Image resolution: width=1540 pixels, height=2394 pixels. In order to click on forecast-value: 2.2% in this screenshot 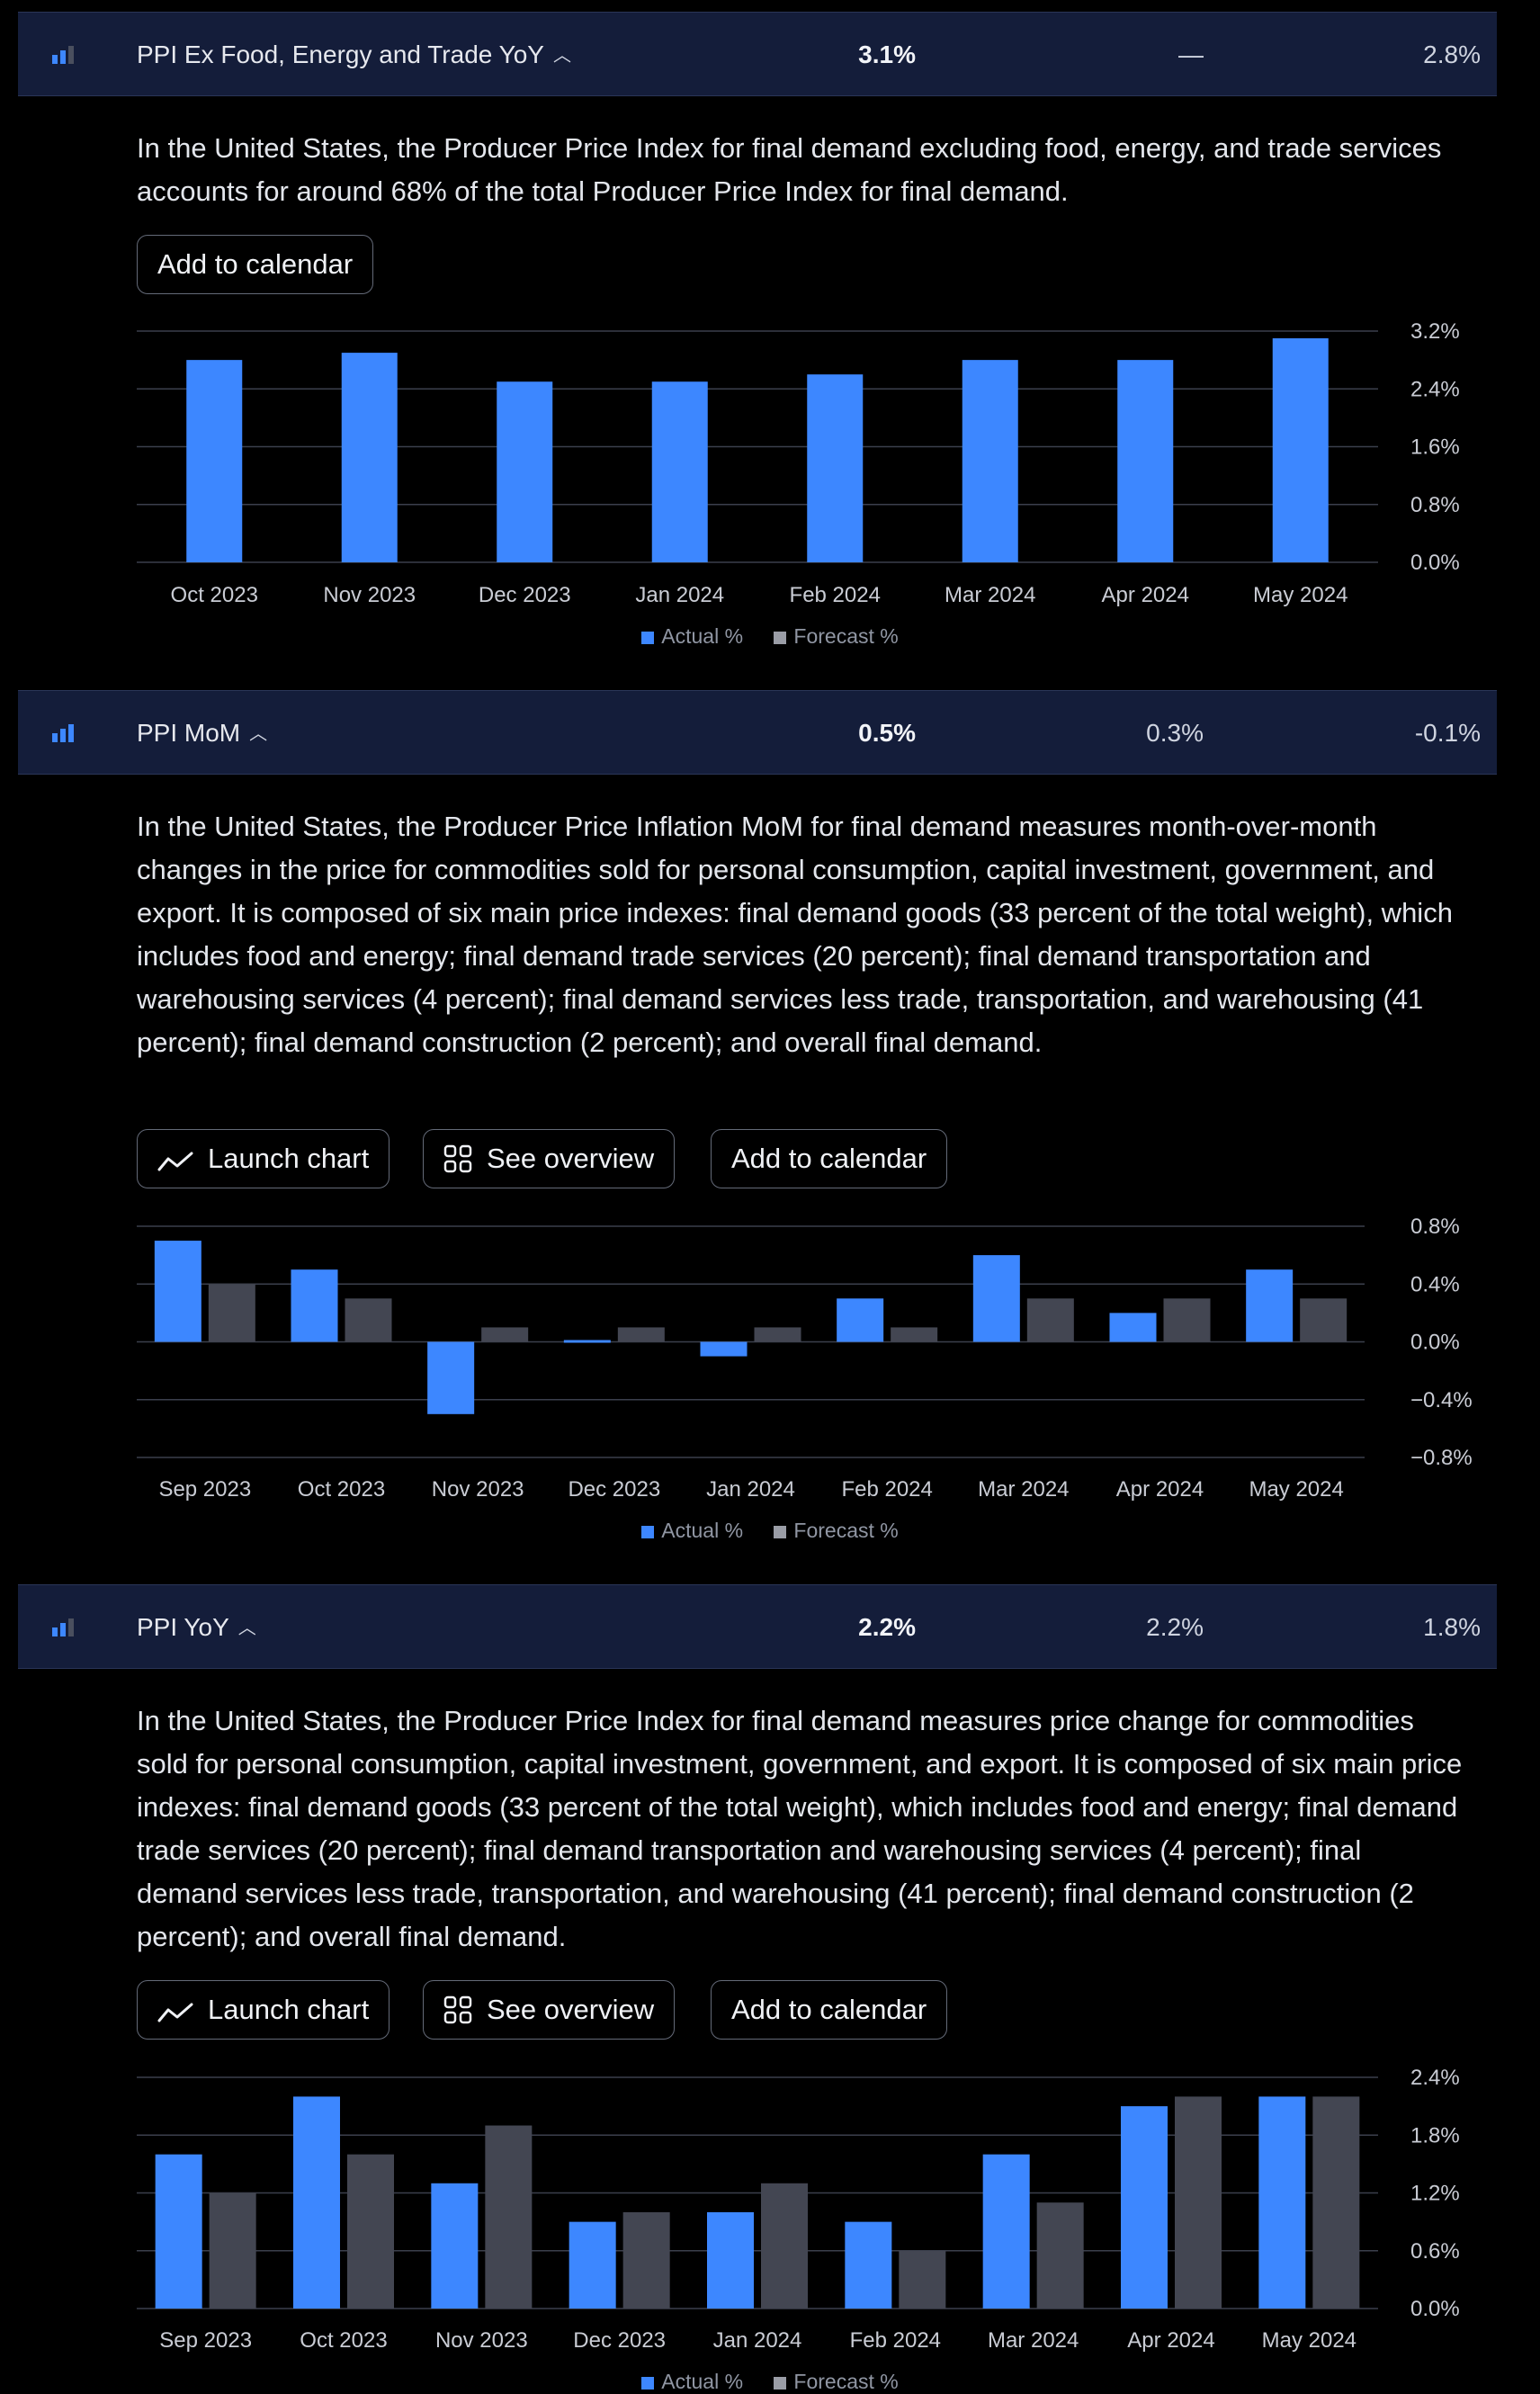, I will do `click(1175, 1627)`.